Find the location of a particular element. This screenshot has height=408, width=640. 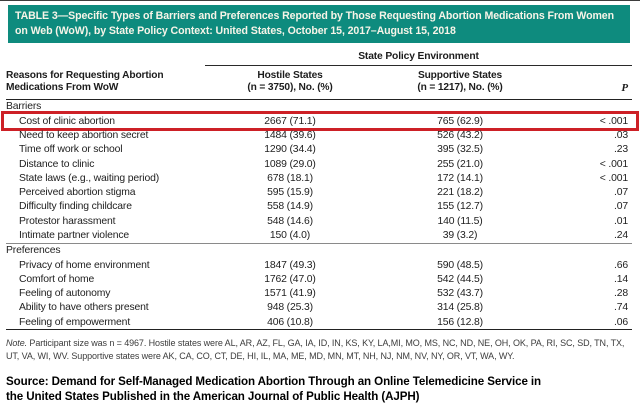

supportive-value: 526 (43.2) is located at coordinates (460, 135).